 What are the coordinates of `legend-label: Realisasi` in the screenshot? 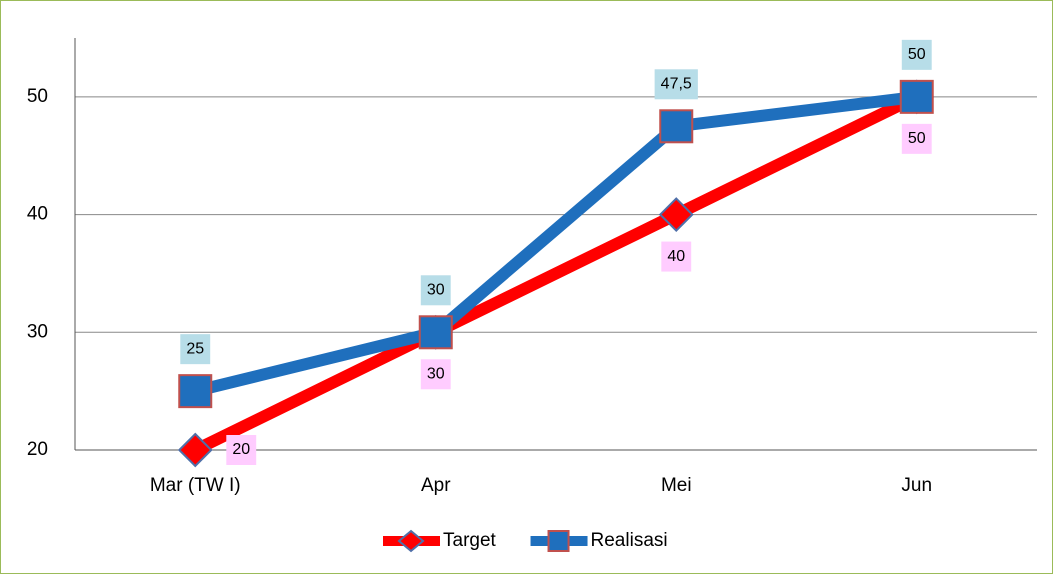 It's located at (629, 540).